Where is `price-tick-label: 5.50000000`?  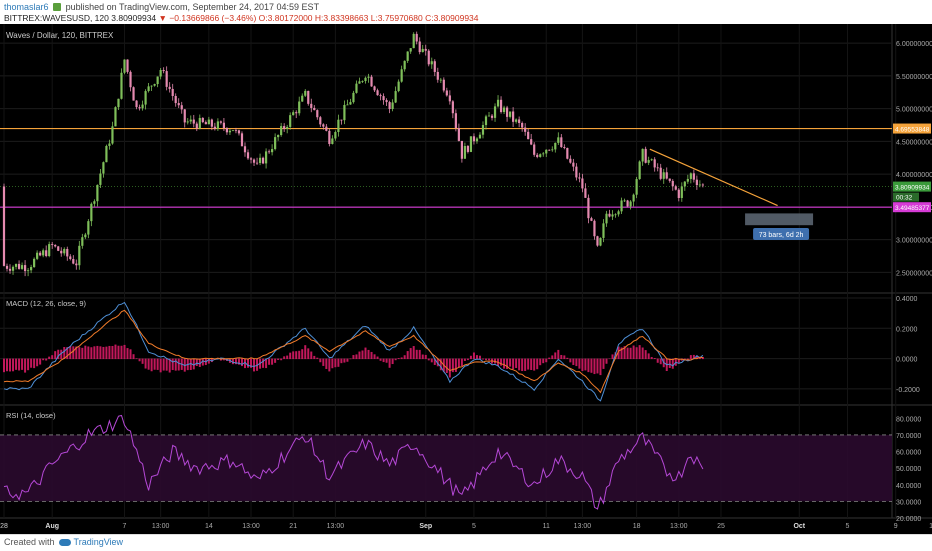
price-tick-label: 5.50000000 is located at coordinates (914, 77).